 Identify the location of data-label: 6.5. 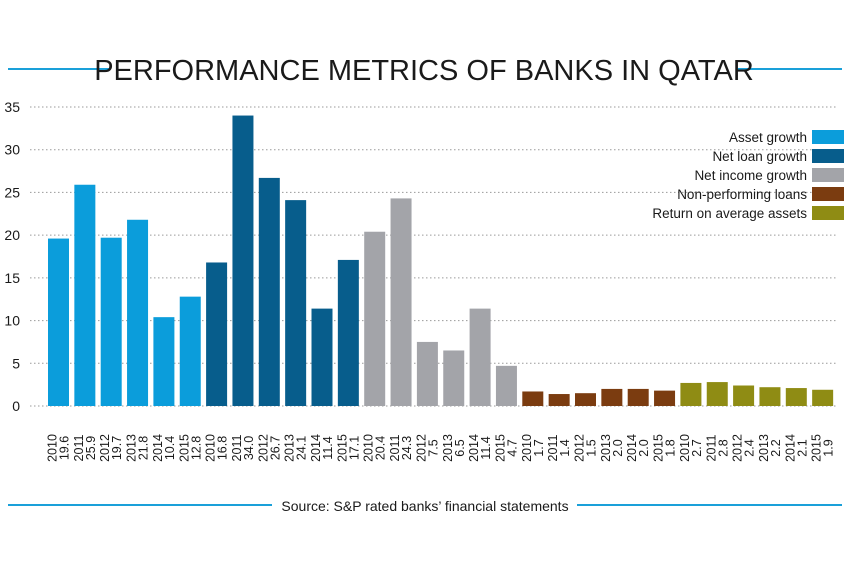
(460, 447).